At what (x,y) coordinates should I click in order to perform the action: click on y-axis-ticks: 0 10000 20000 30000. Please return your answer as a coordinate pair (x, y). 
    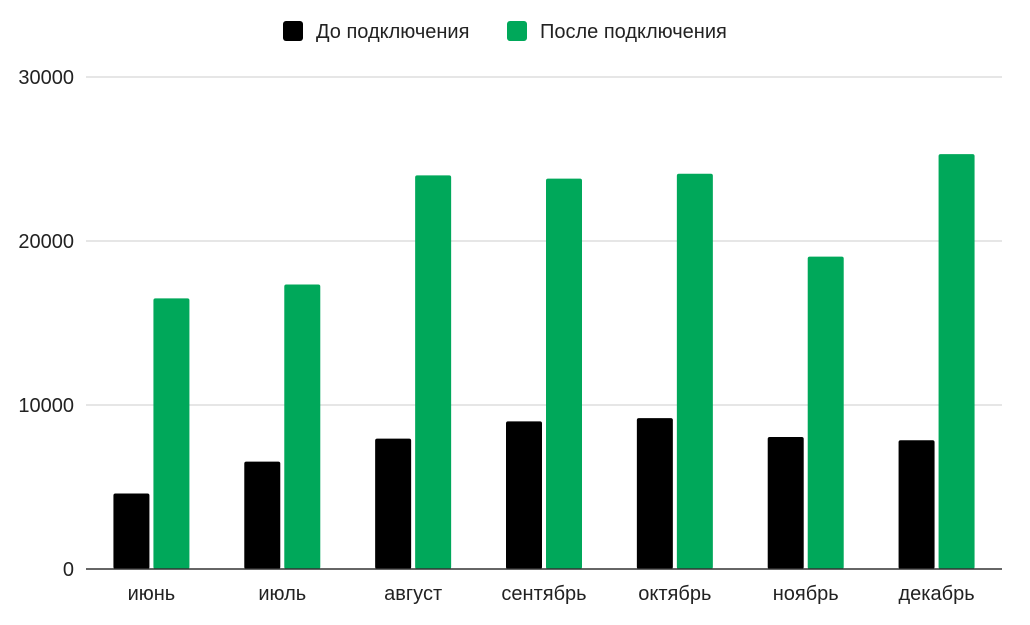
    Looking at the image, I should click on (46, 324).